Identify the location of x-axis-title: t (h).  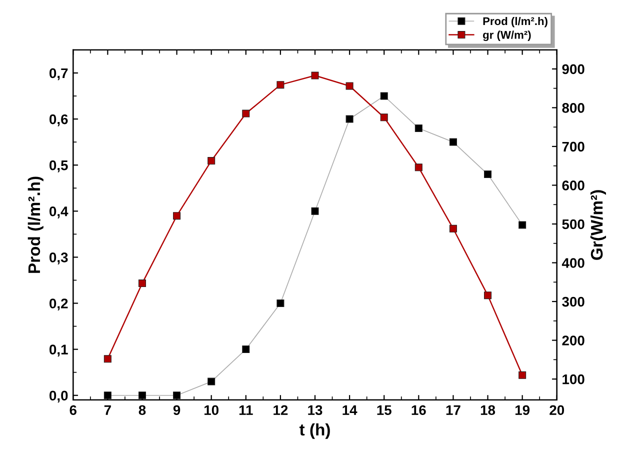
(314, 431).